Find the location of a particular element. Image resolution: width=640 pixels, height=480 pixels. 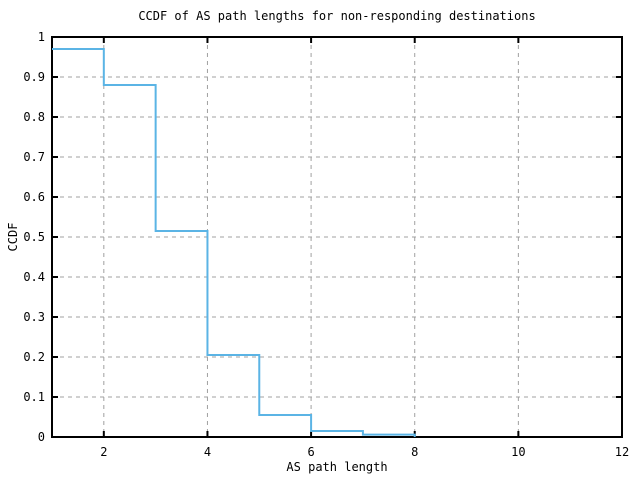

y-tick-label: 1 is located at coordinates (41, 37).